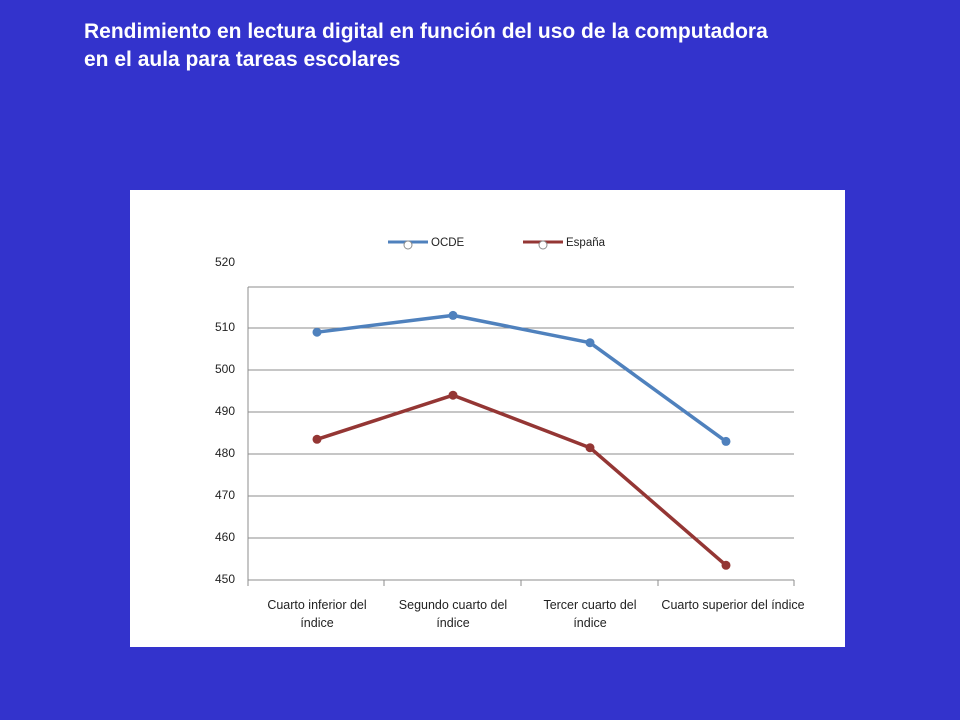 The height and width of the screenshot is (720, 960). Describe the element at coordinates (225, 579) in the screenshot. I see `y-tick-label: 450` at that location.